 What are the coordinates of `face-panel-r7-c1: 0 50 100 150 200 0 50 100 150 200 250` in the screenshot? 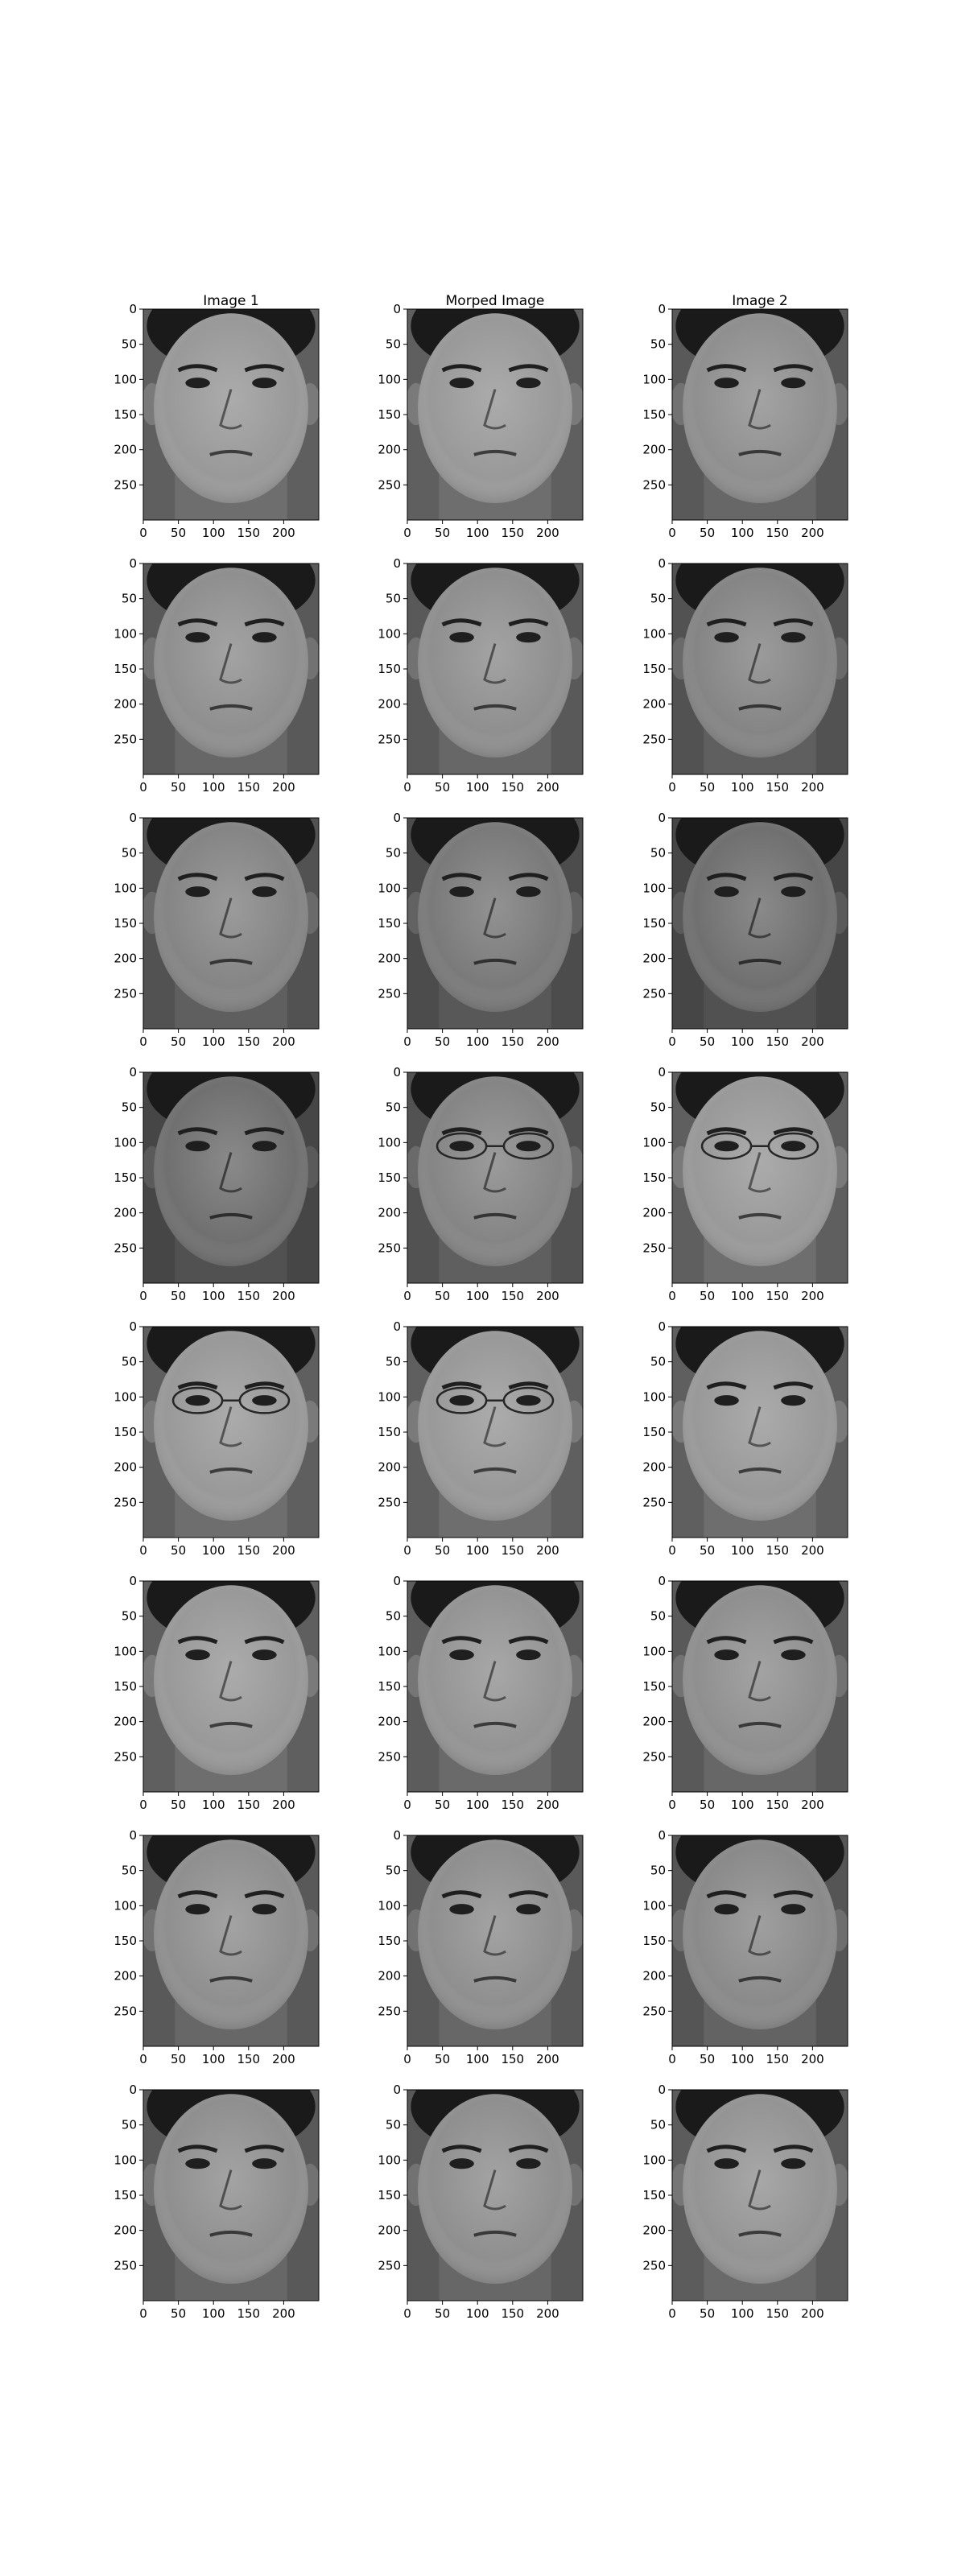 It's located at (217, 1947).